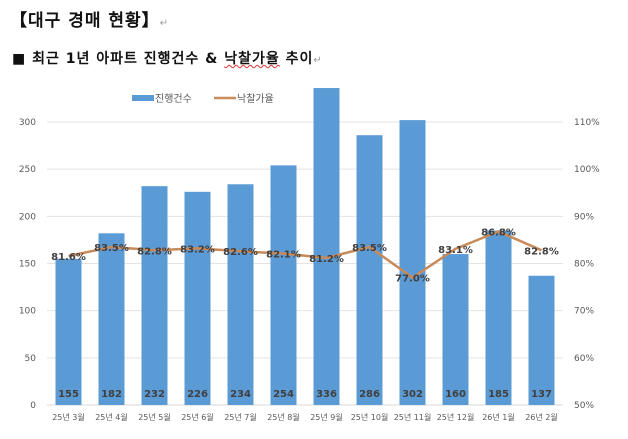 Image resolution: width=628 pixels, height=439 pixels. I want to click on bar-data-label: 226, so click(197, 394).